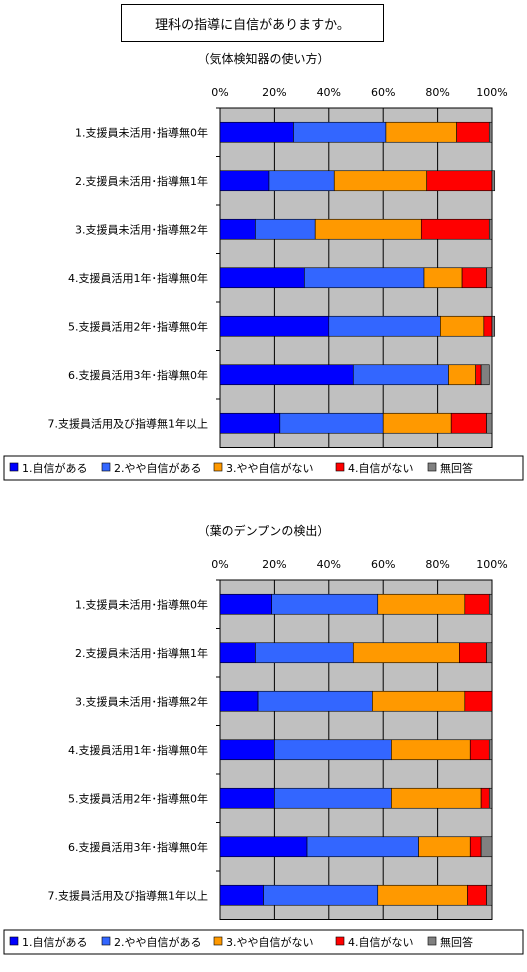  What do you see at coordinates (263, 531) in the screenshot?
I see `chart-2-subtitle: （葉のデンプンの検出）` at bounding box center [263, 531].